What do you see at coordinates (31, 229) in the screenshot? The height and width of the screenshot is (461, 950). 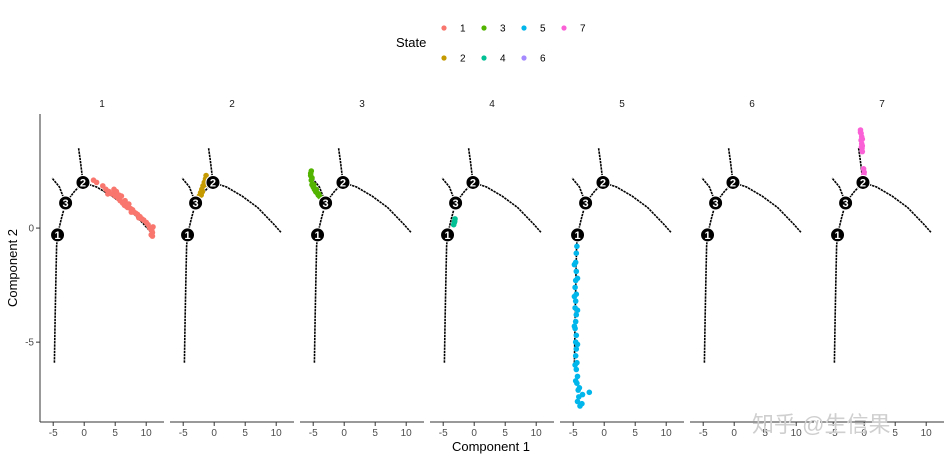 I see `y-tick-label: 0` at bounding box center [31, 229].